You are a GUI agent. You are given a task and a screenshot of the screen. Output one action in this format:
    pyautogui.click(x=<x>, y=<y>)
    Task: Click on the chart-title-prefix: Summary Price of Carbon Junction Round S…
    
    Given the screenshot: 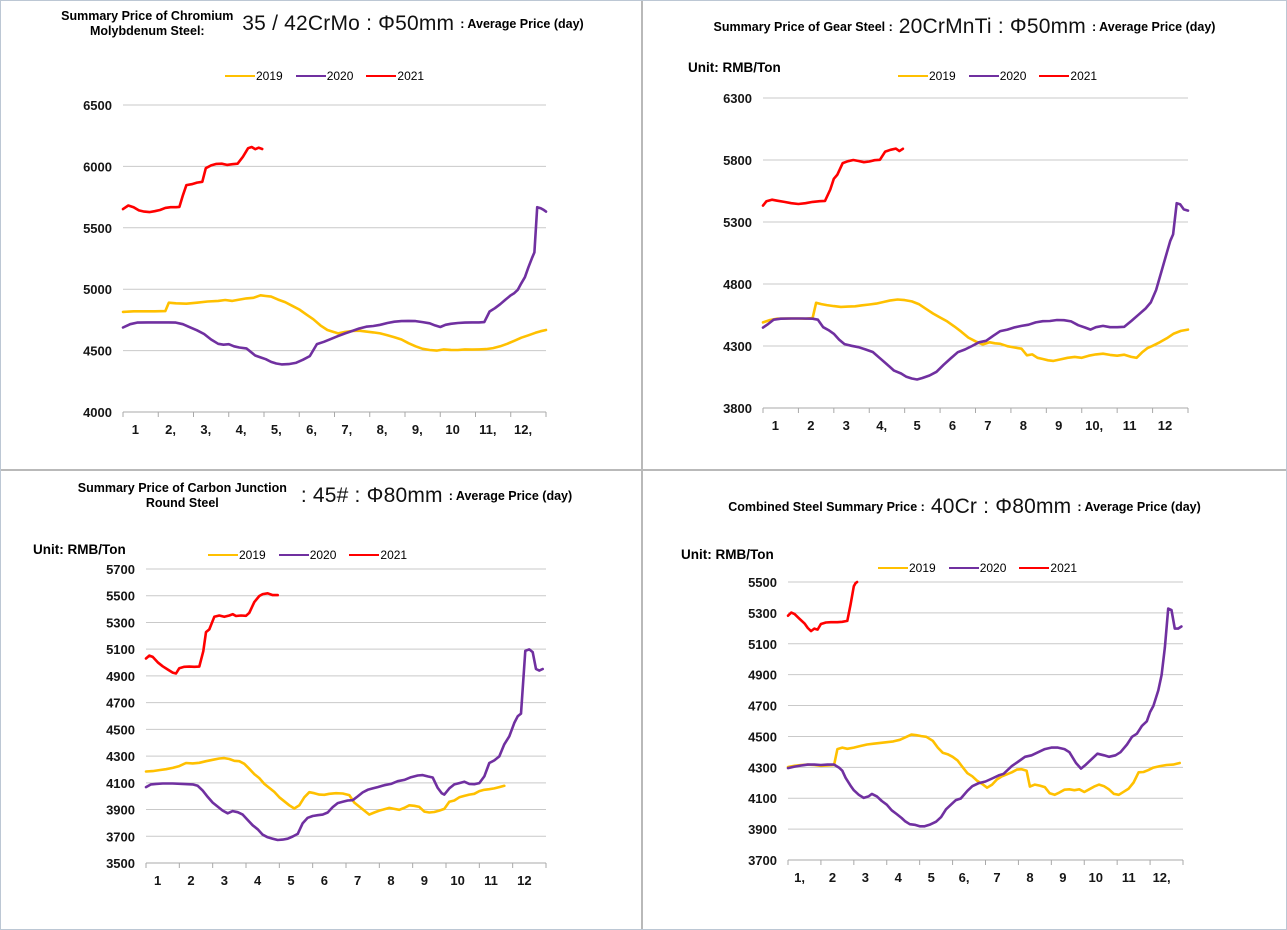 What is the action you would take?
    pyautogui.click(x=182, y=495)
    